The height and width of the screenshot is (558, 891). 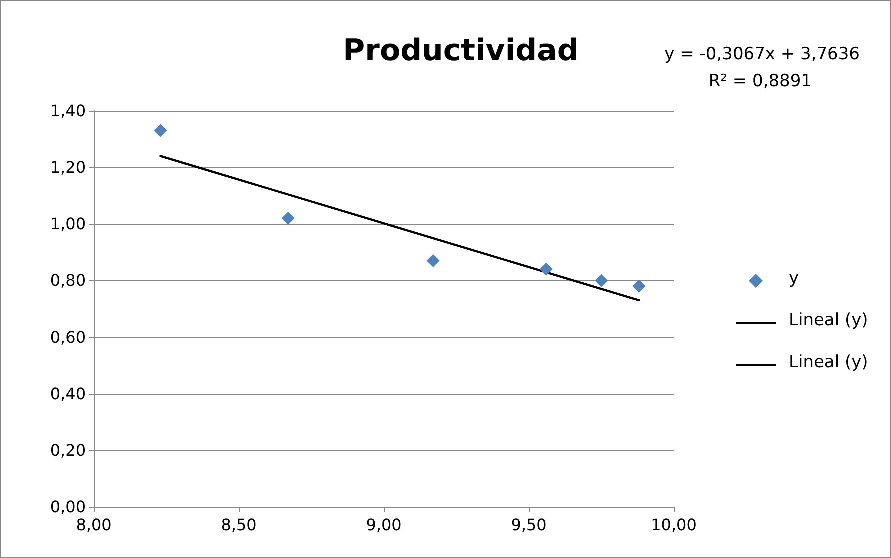 What do you see at coordinates (68, 111) in the screenshot?
I see `y-tick-label: 1,40` at bounding box center [68, 111].